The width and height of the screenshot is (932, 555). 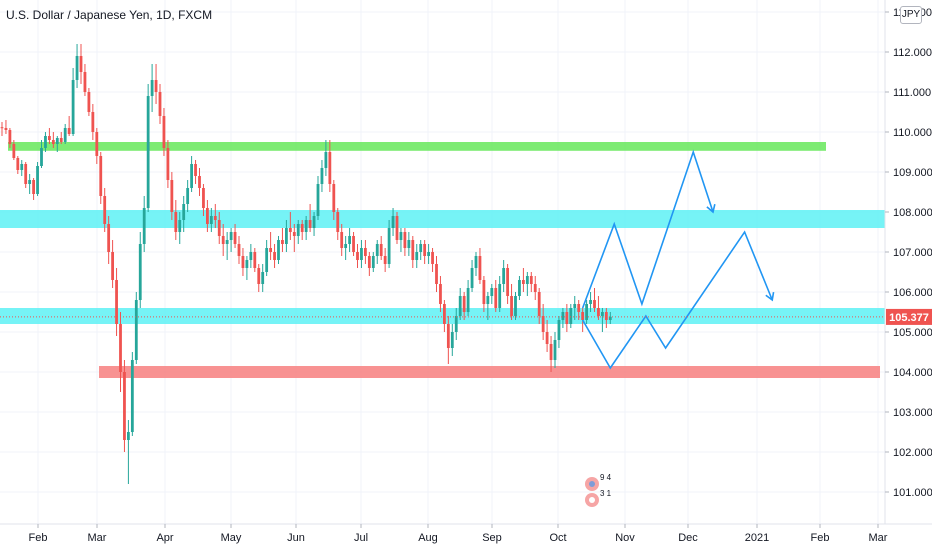 What do you see at coordinates (417, 146) in the screenshot?
I see `zone-green` at bounding box center [417, 146].